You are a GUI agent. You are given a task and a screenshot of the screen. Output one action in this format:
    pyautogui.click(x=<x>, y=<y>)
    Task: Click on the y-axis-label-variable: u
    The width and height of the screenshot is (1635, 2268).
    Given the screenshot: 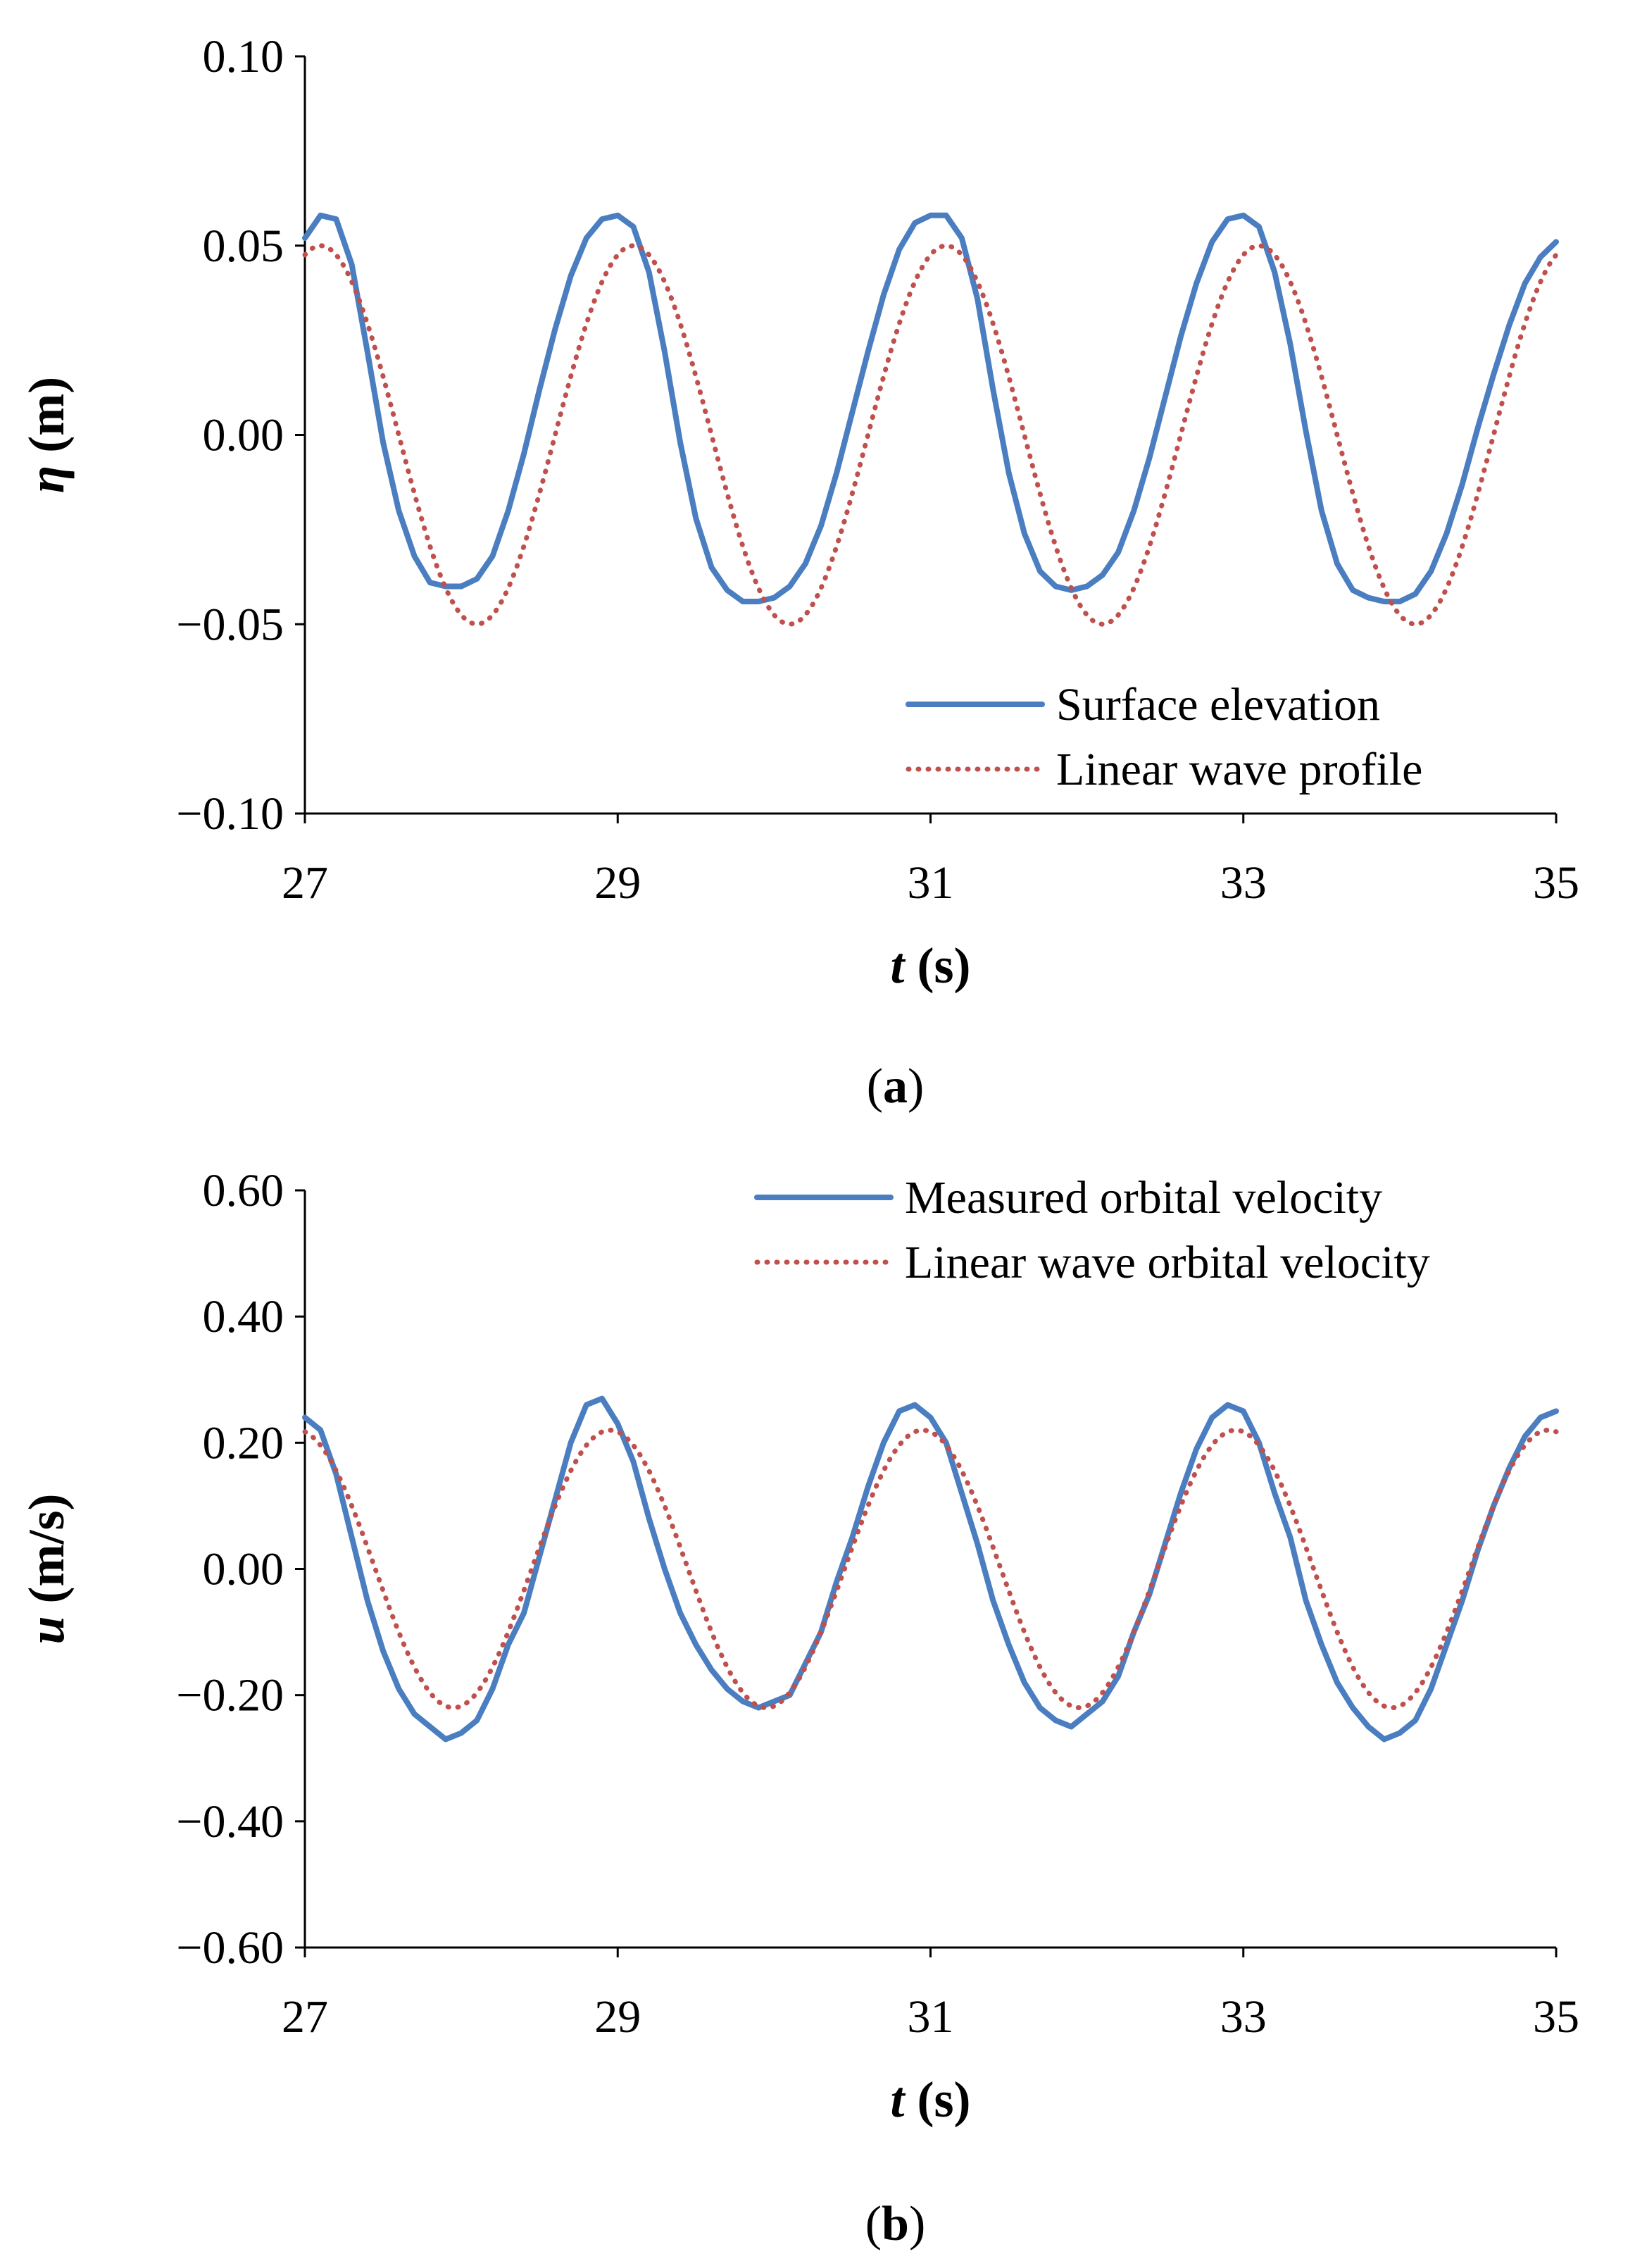 What is the action you would take?
    pyautogui.click(x=46, y=1630)
    